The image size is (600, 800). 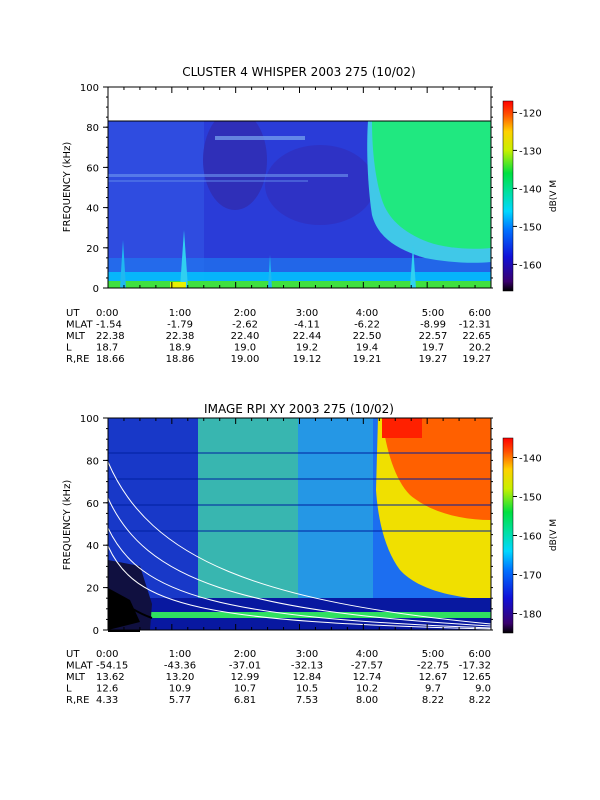 What do you see at coordinates (298, 72) in the screenshot?
I see `panel-title: CLUSTER 4 WHISPER 2003 275 (10/02)` at bounding box center [298, 72].